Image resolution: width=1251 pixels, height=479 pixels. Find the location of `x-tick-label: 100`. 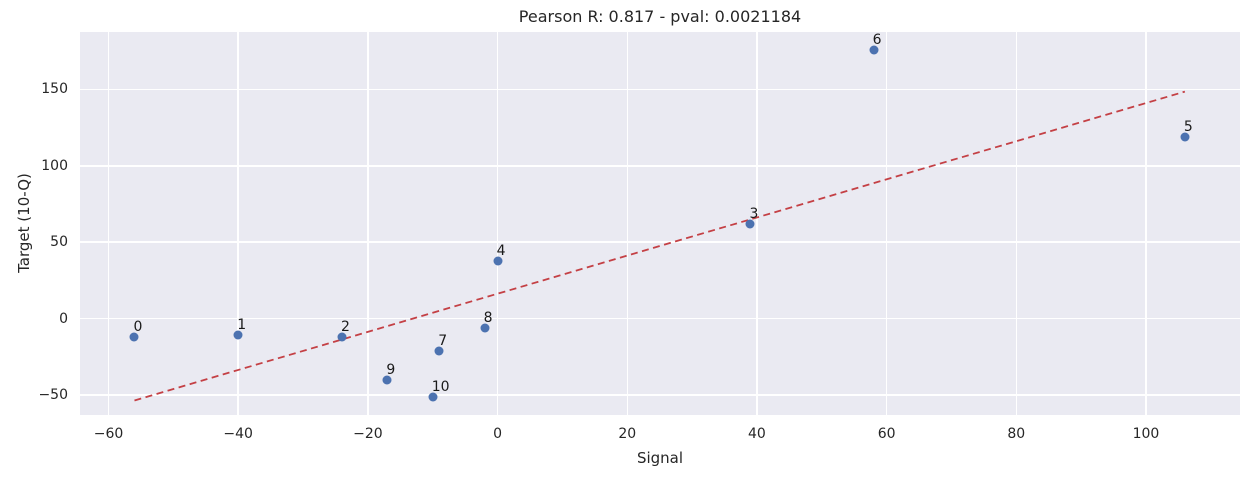

x-tick-label: 100 is located at coordinates (1146, 434).